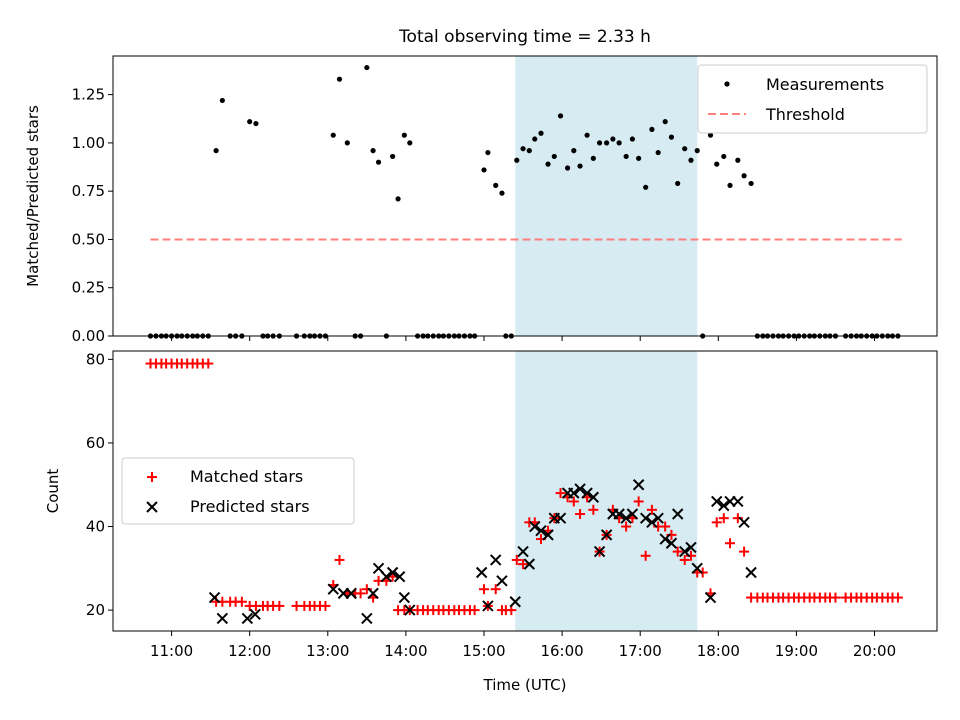 The image size is (960, 720). I want to click on y-tick-label: 1.00, so click(88, 143).